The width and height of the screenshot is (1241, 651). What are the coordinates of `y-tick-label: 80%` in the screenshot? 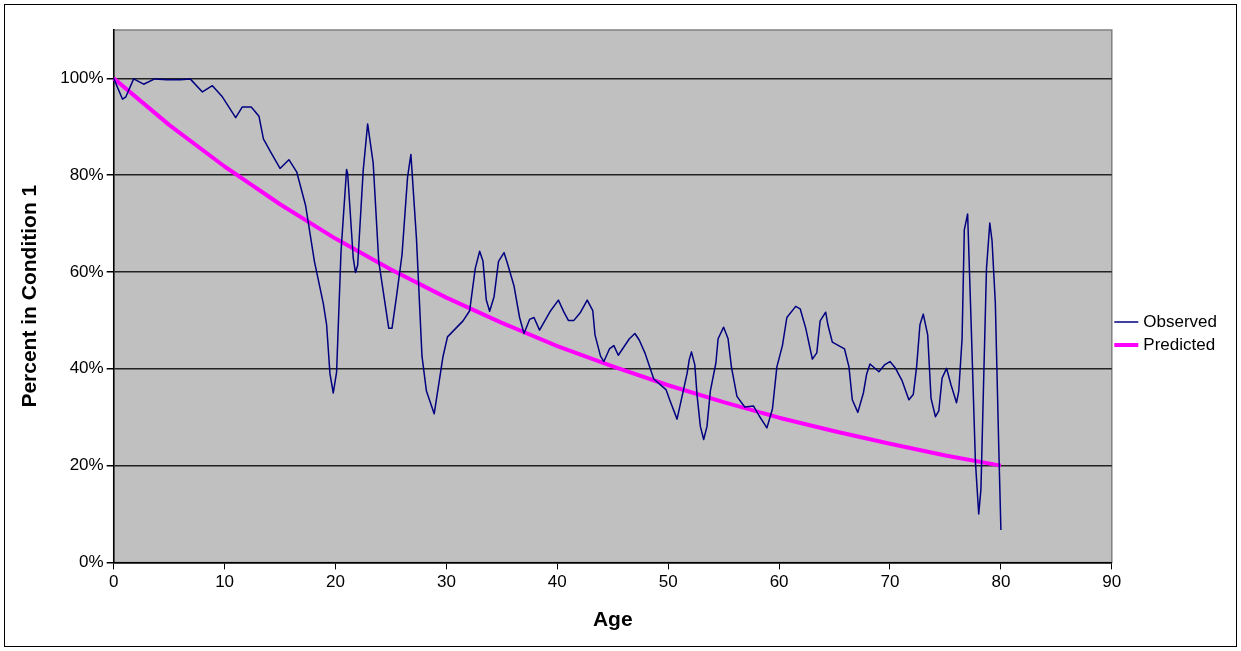 It's located at (86, 174).